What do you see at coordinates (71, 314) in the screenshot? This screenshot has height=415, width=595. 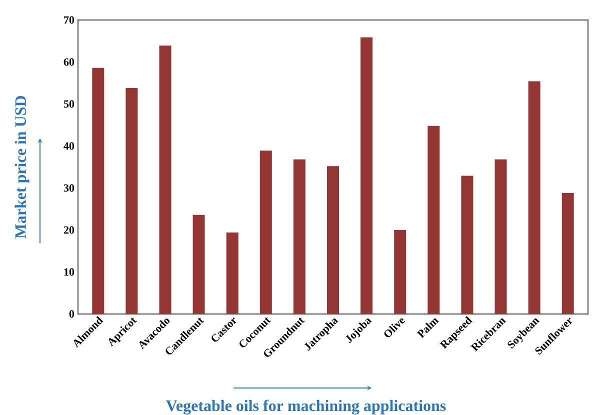 I see `y-tick-label: 0` at bounding box center [71, 314].